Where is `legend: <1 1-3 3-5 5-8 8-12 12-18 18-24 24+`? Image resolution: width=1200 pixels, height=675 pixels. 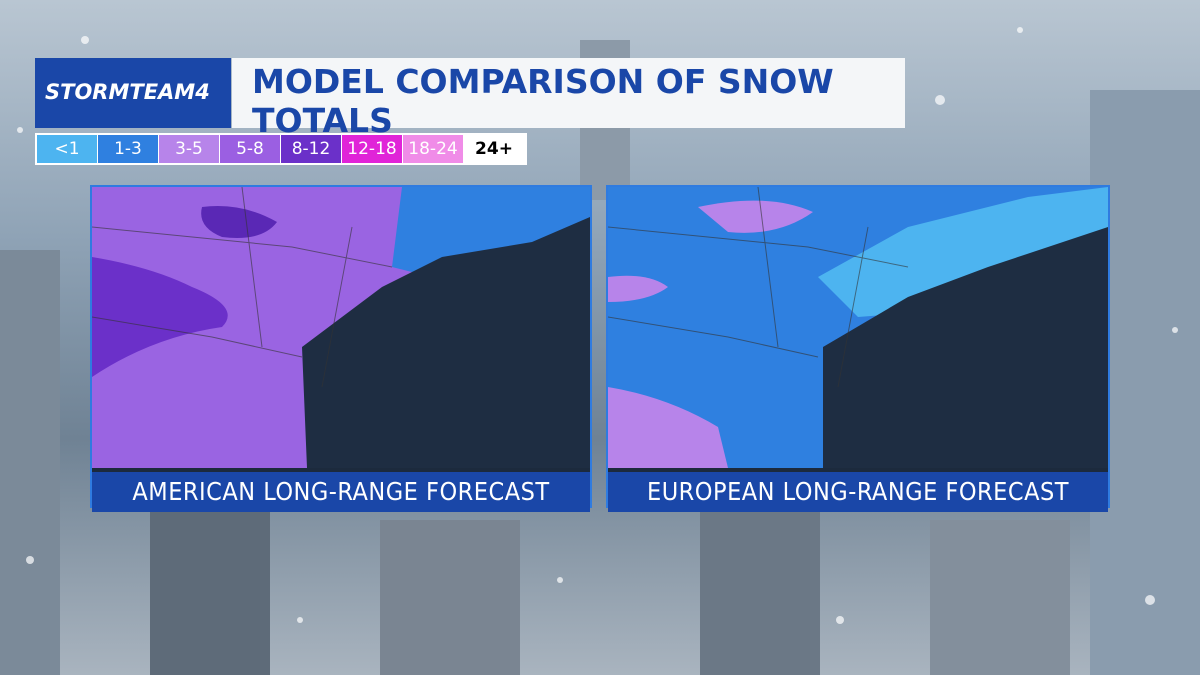 legend: <1 1-3 3-5 5-8 8-12 12-18 18-24 24+ is located at coordinates (281, 149).